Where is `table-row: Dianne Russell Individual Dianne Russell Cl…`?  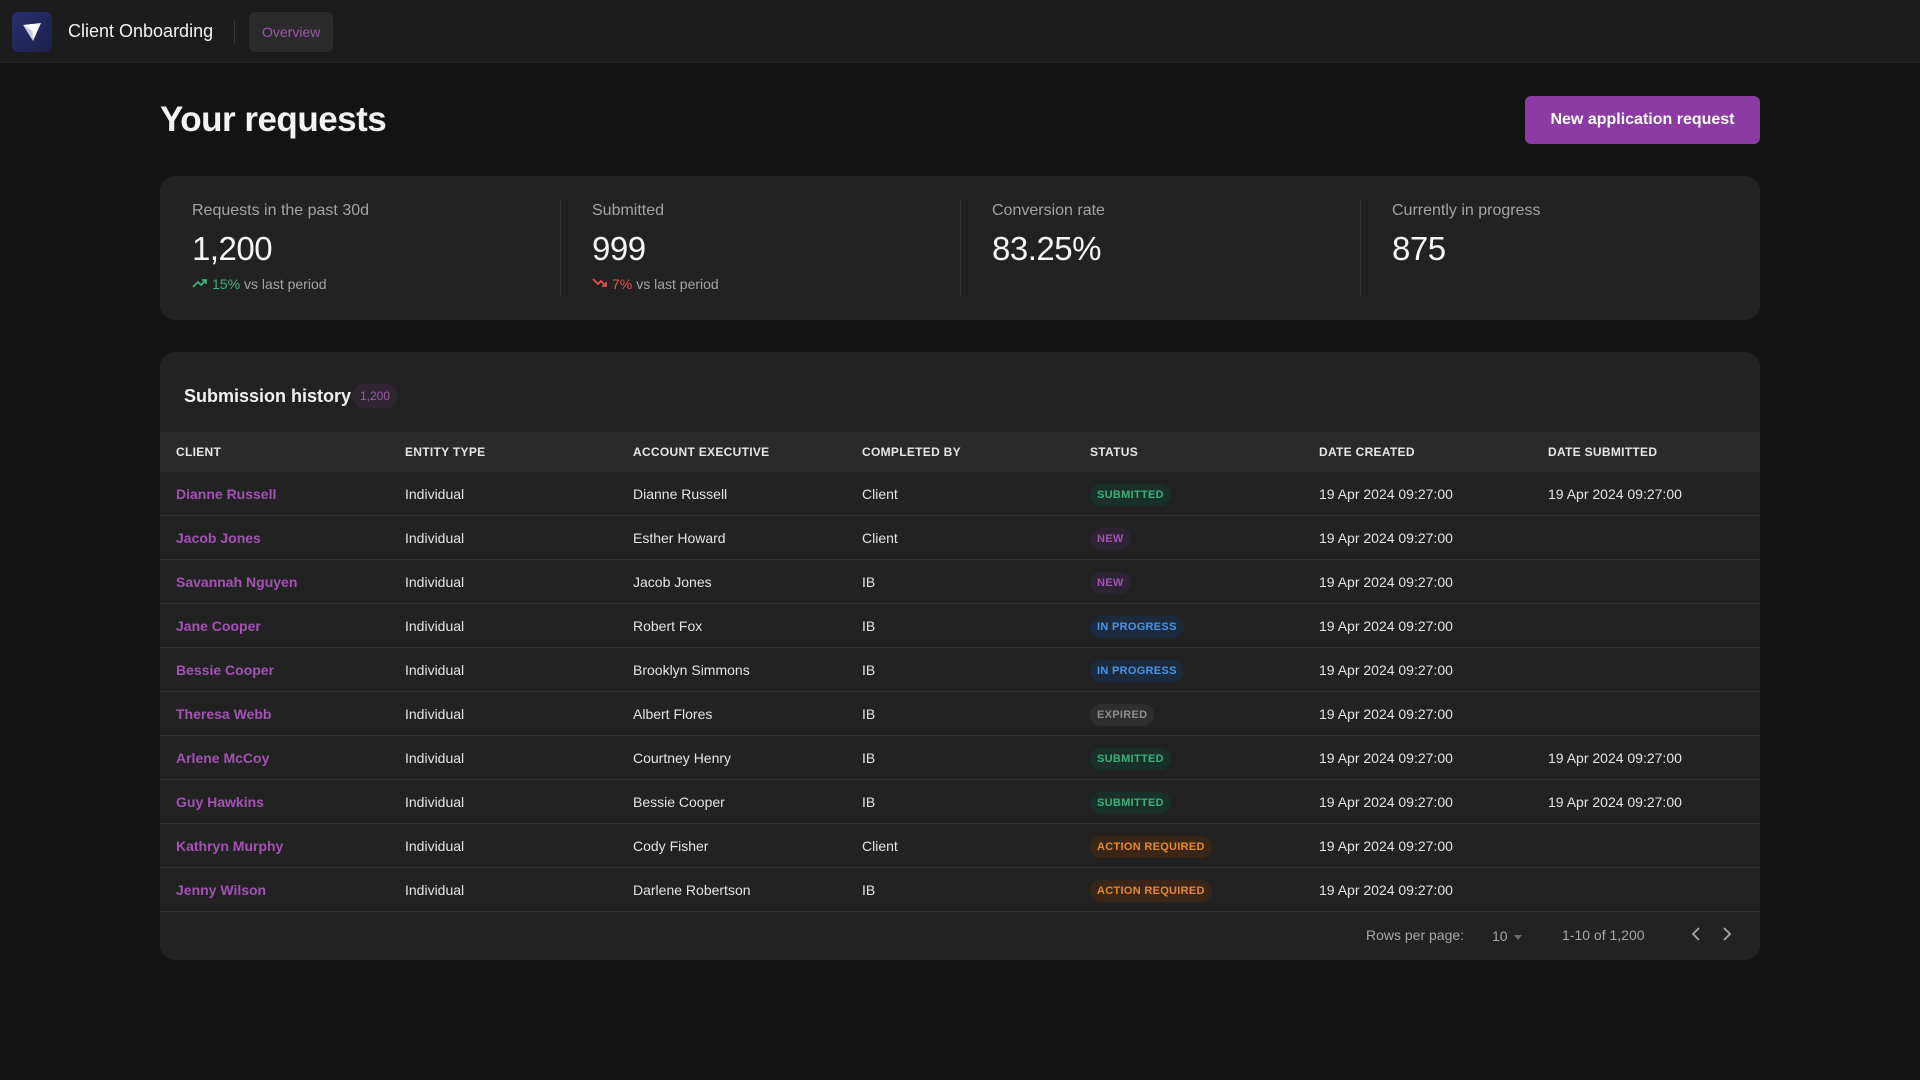 table-row: Dianne Russell Individual Dianne Russell Cl… is located at coordinates (960, 494).